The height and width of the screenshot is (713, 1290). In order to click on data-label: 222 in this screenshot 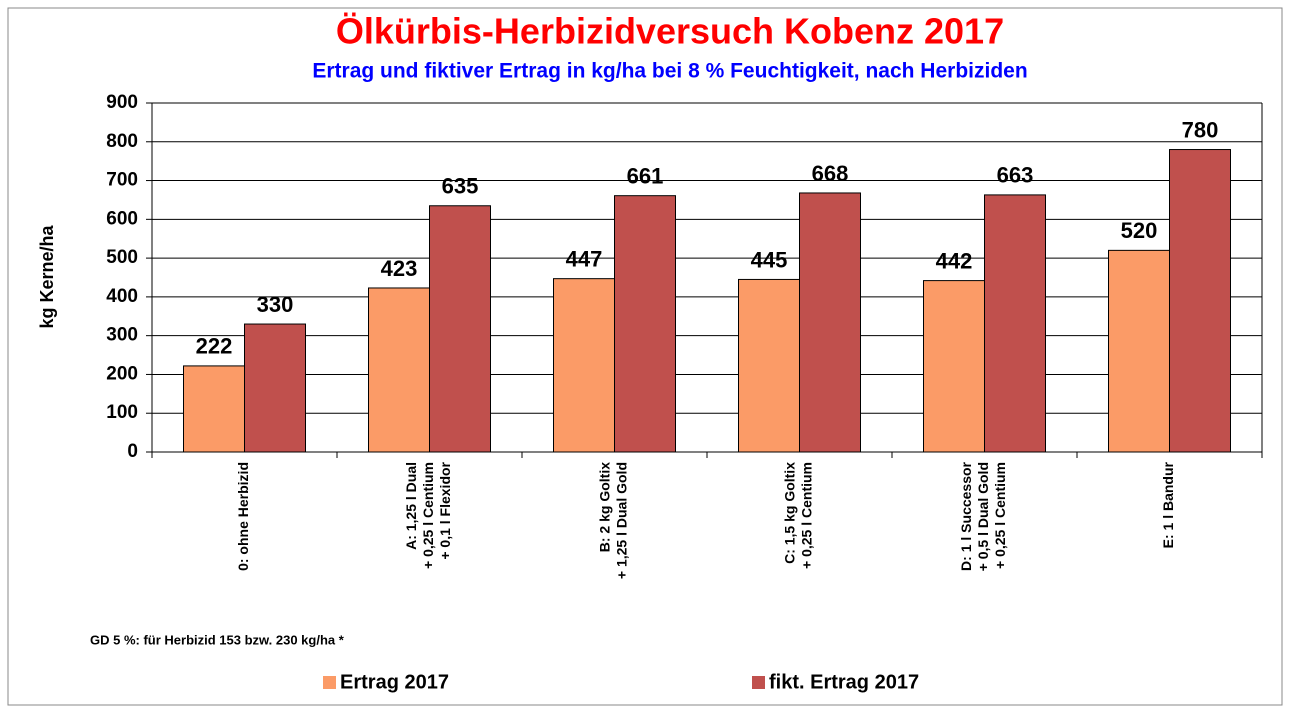, I will do `click(214, 346)`.